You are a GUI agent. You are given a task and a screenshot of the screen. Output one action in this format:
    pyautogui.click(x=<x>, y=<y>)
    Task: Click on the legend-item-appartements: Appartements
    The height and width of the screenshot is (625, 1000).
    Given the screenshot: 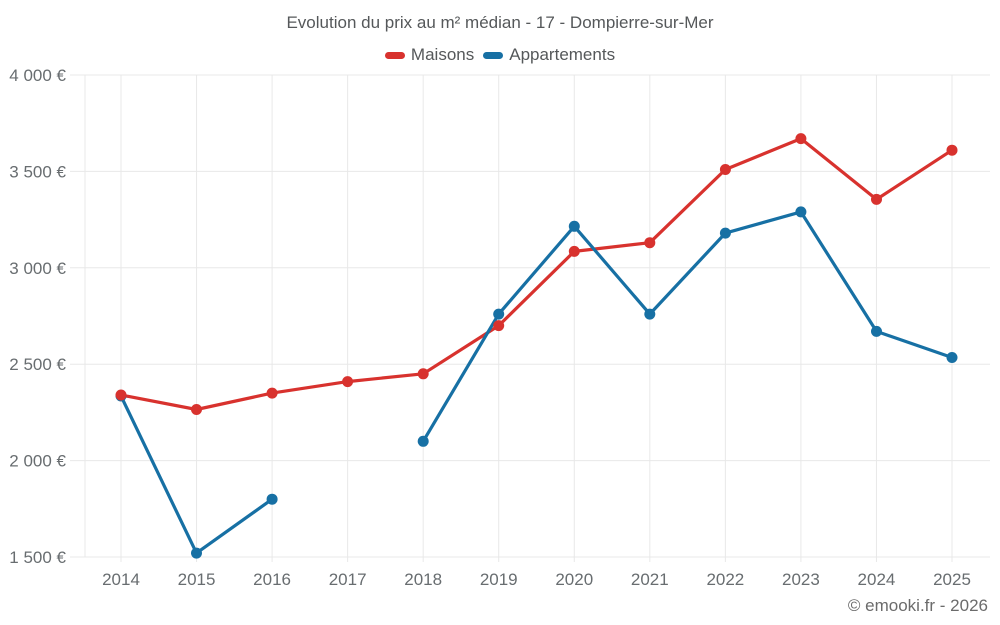 What is the action you would take?
    pyautogui.click(x=549, y=55)
    